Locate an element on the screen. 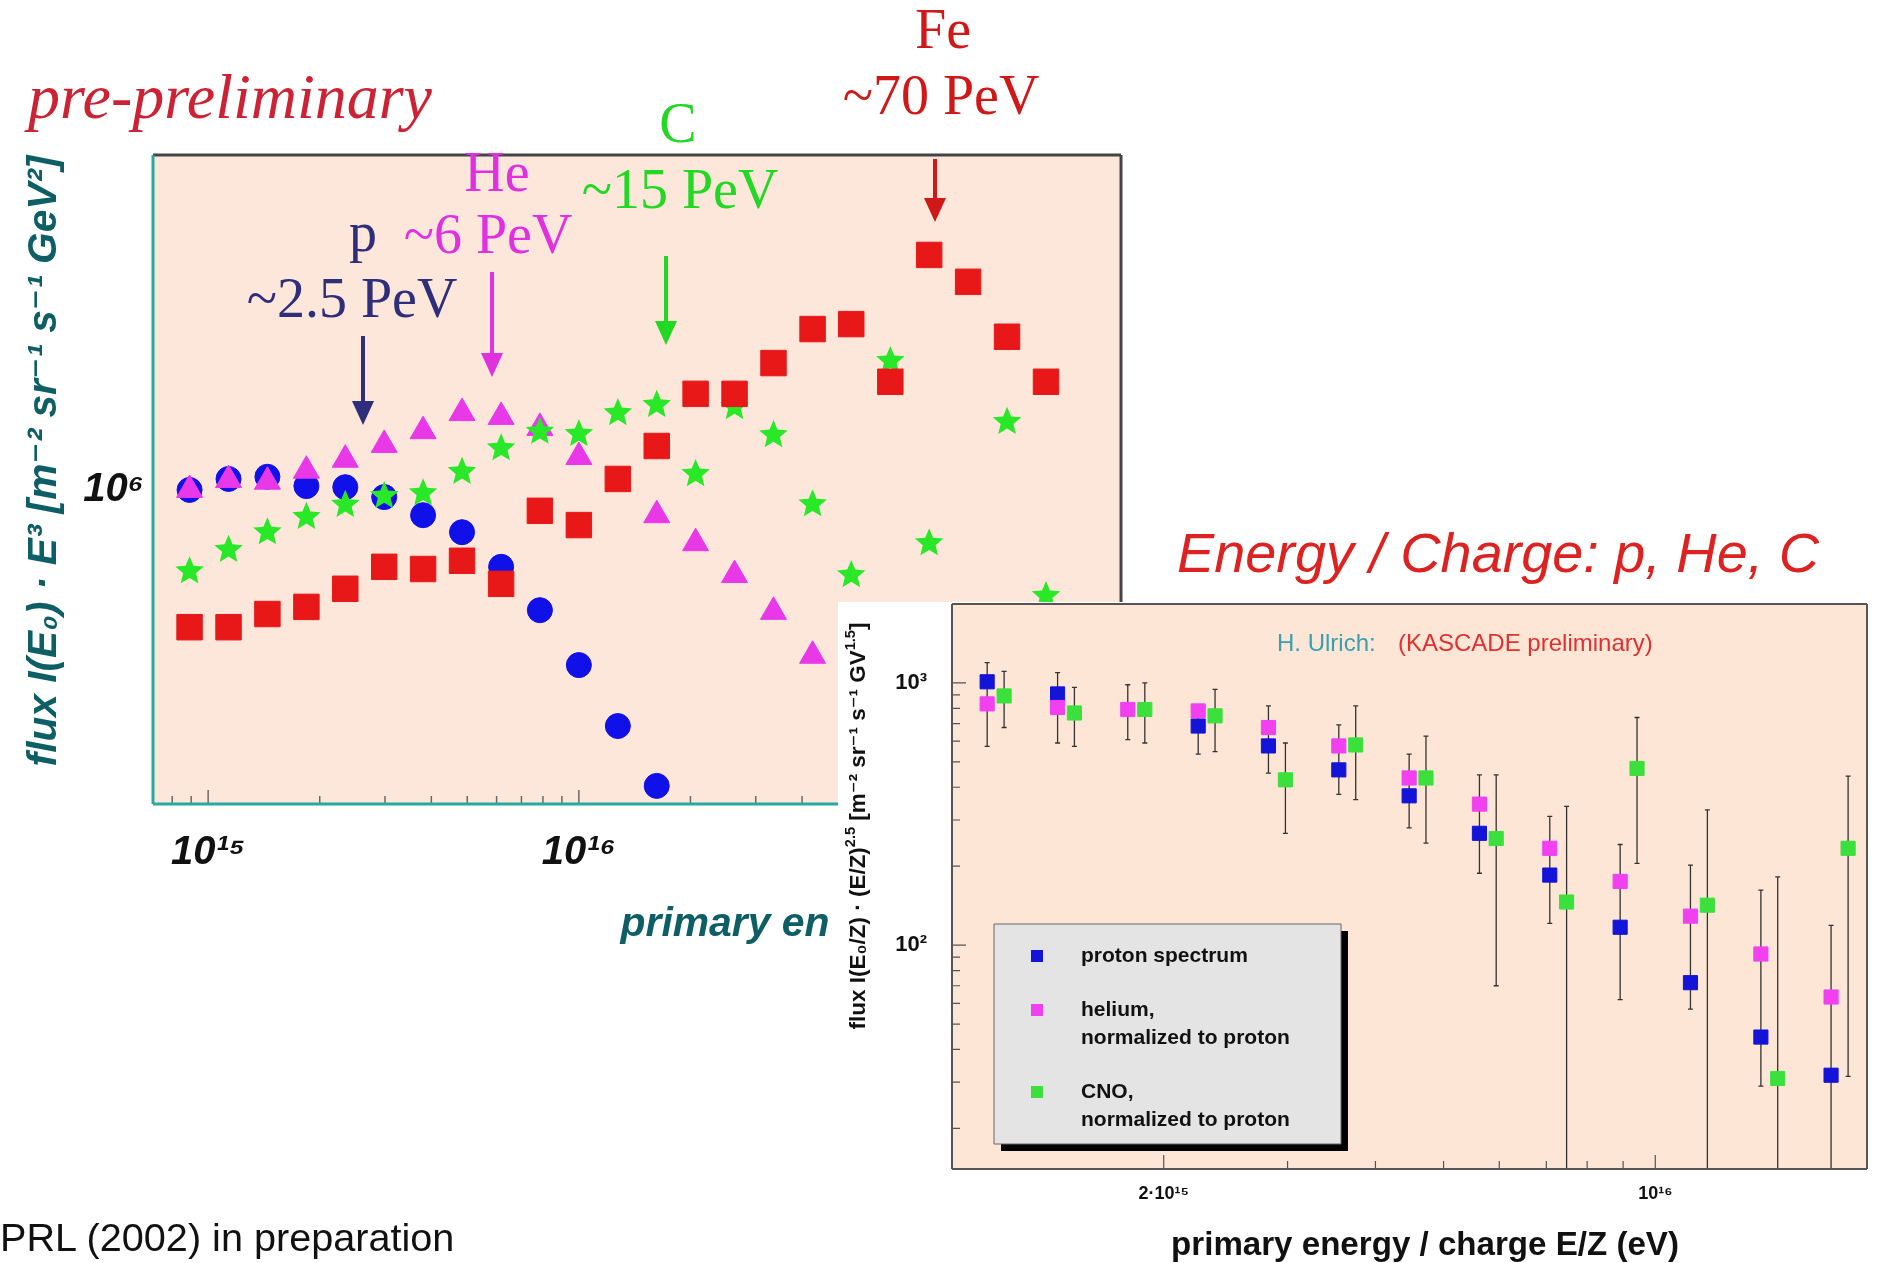 This screenshot has width=1878, height=1263. annotation: ~6 PeV is located at coordinates (488, 233).